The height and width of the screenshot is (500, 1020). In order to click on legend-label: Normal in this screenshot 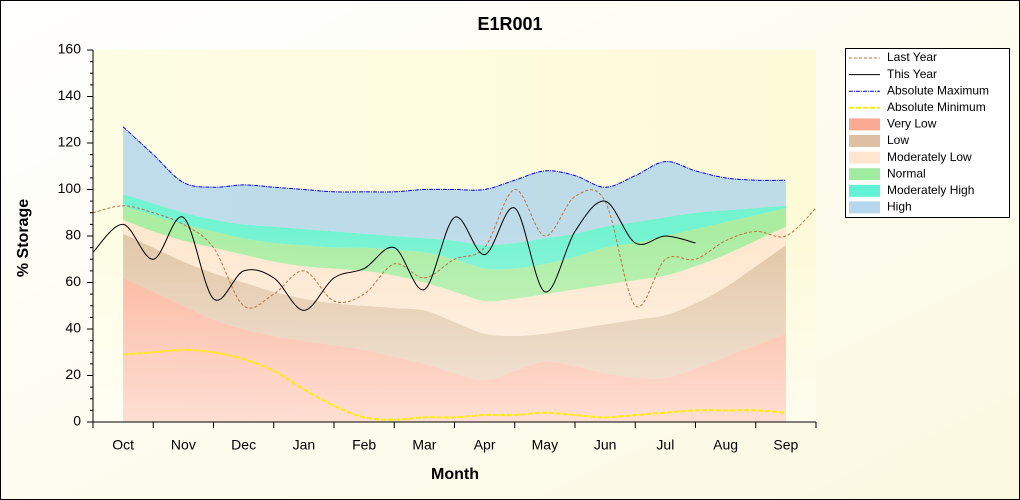, I will do `click(906, 173)`.